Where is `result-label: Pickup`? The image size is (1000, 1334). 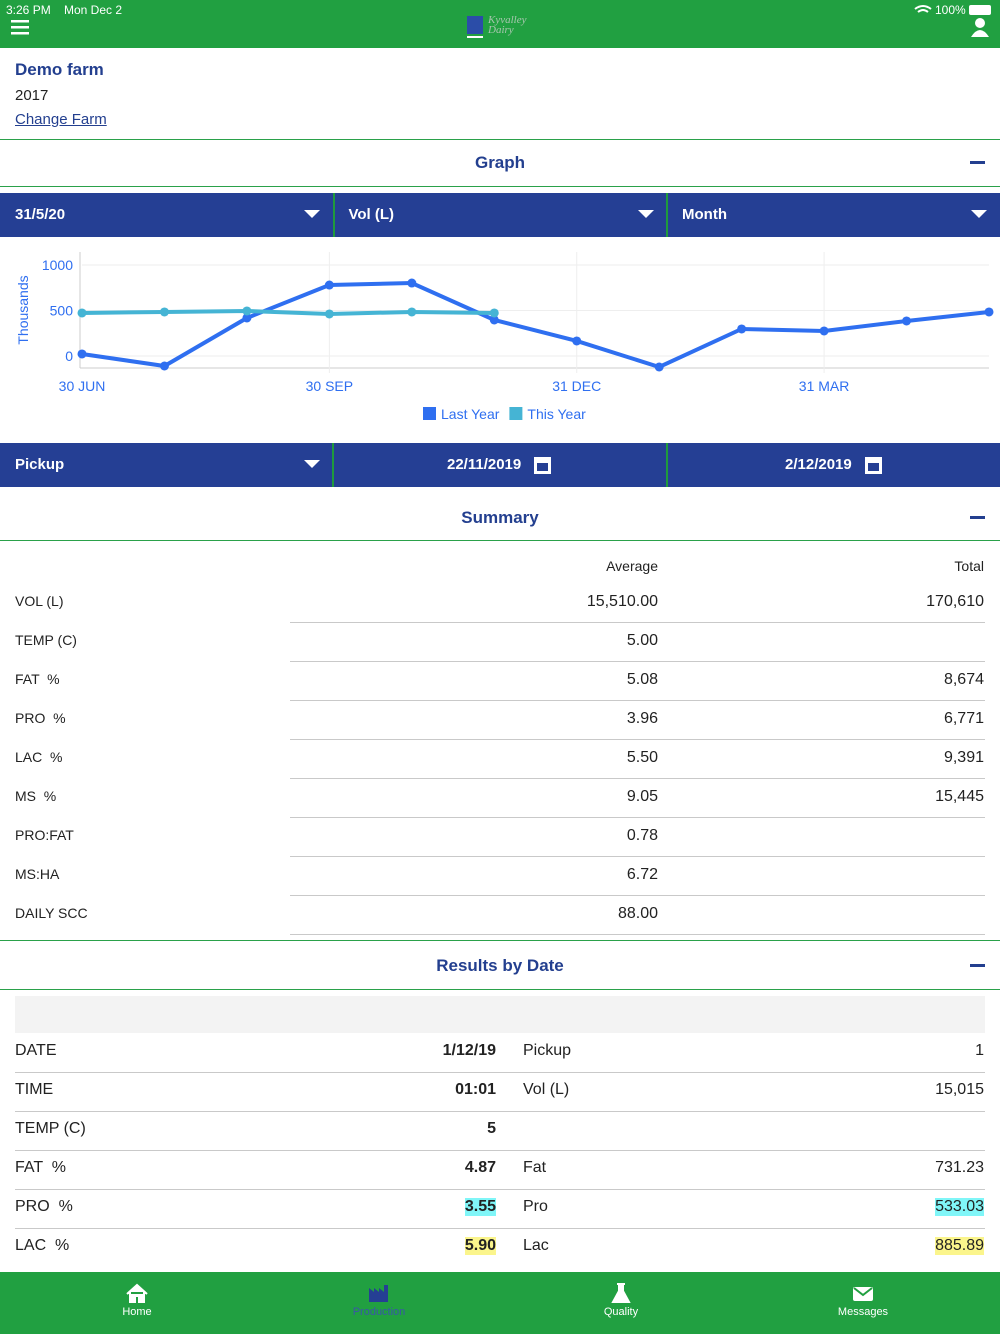
result-label: Pickup is located at coordinates (547, 1050).